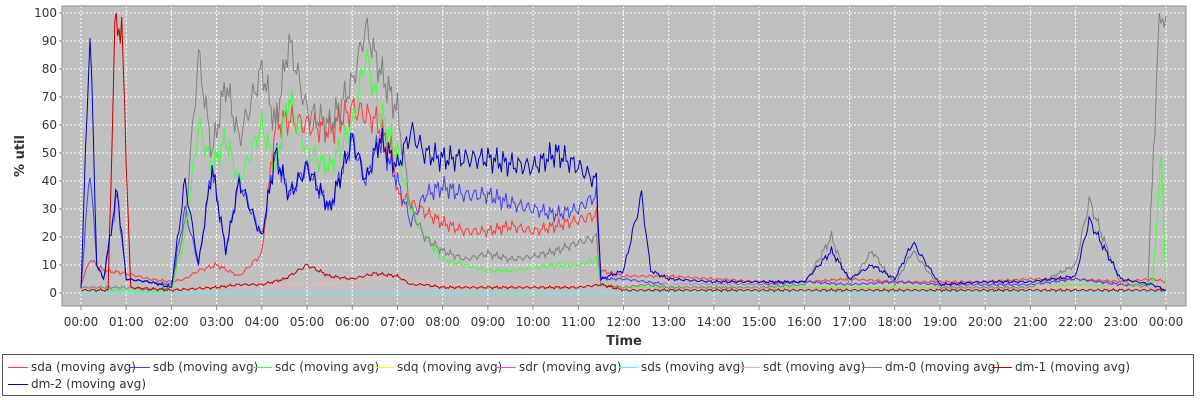  Describe the element at coordinates (1075, 322) in the screenshot. I see `x-tick-label: 22:00` at that location.